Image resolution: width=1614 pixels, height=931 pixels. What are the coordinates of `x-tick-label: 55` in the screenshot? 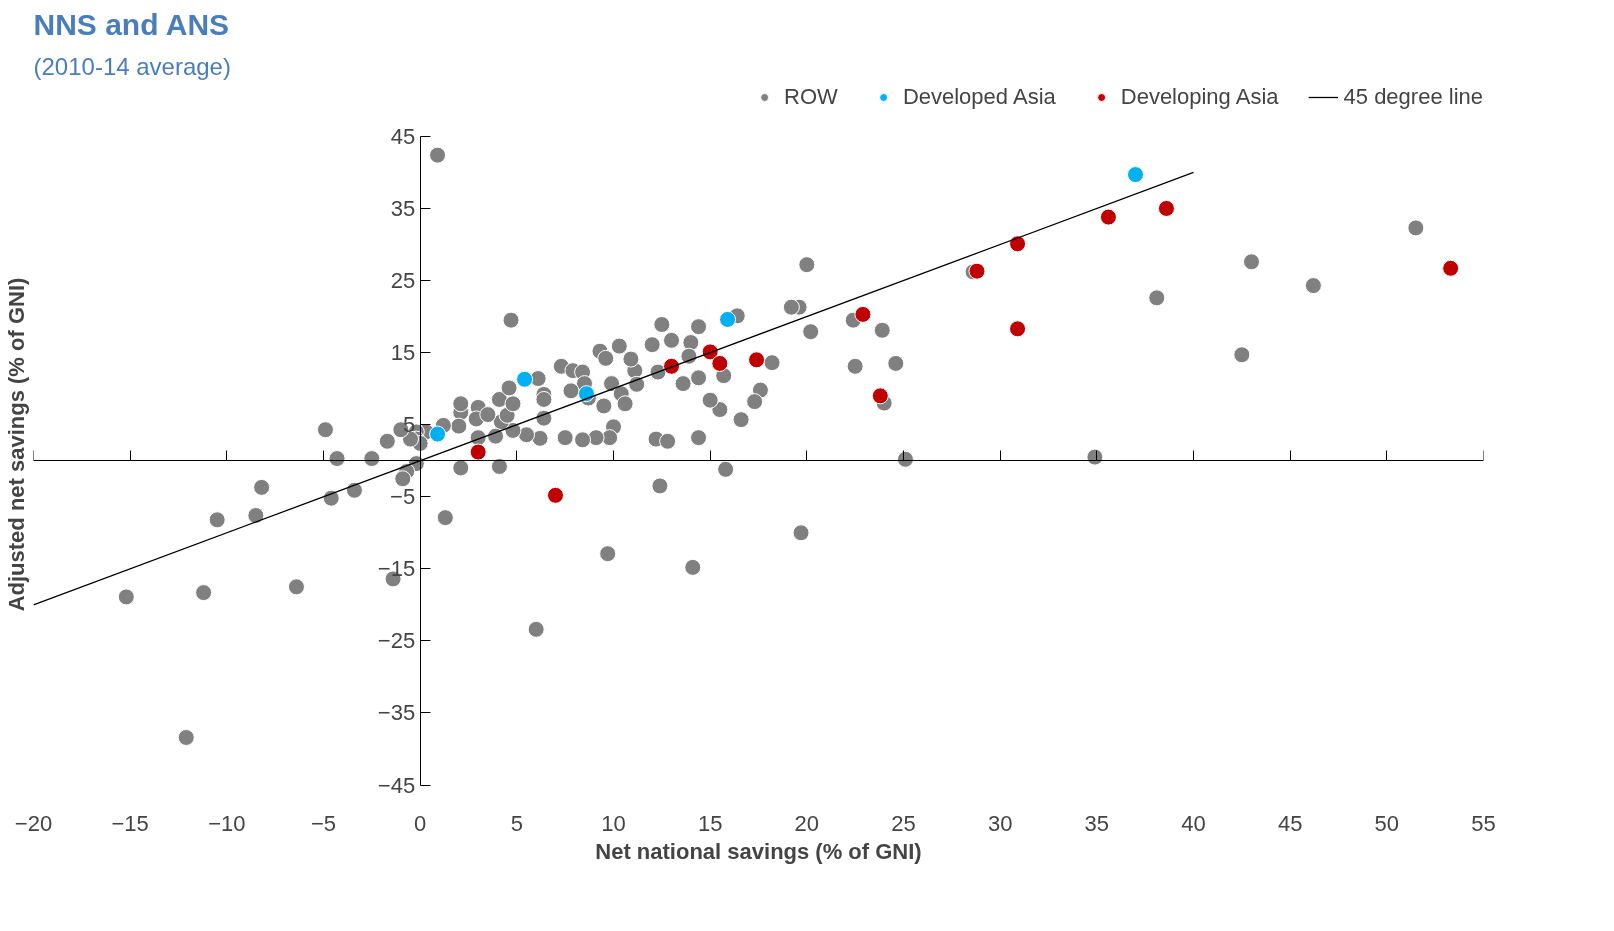 It's located at (1483, 823).